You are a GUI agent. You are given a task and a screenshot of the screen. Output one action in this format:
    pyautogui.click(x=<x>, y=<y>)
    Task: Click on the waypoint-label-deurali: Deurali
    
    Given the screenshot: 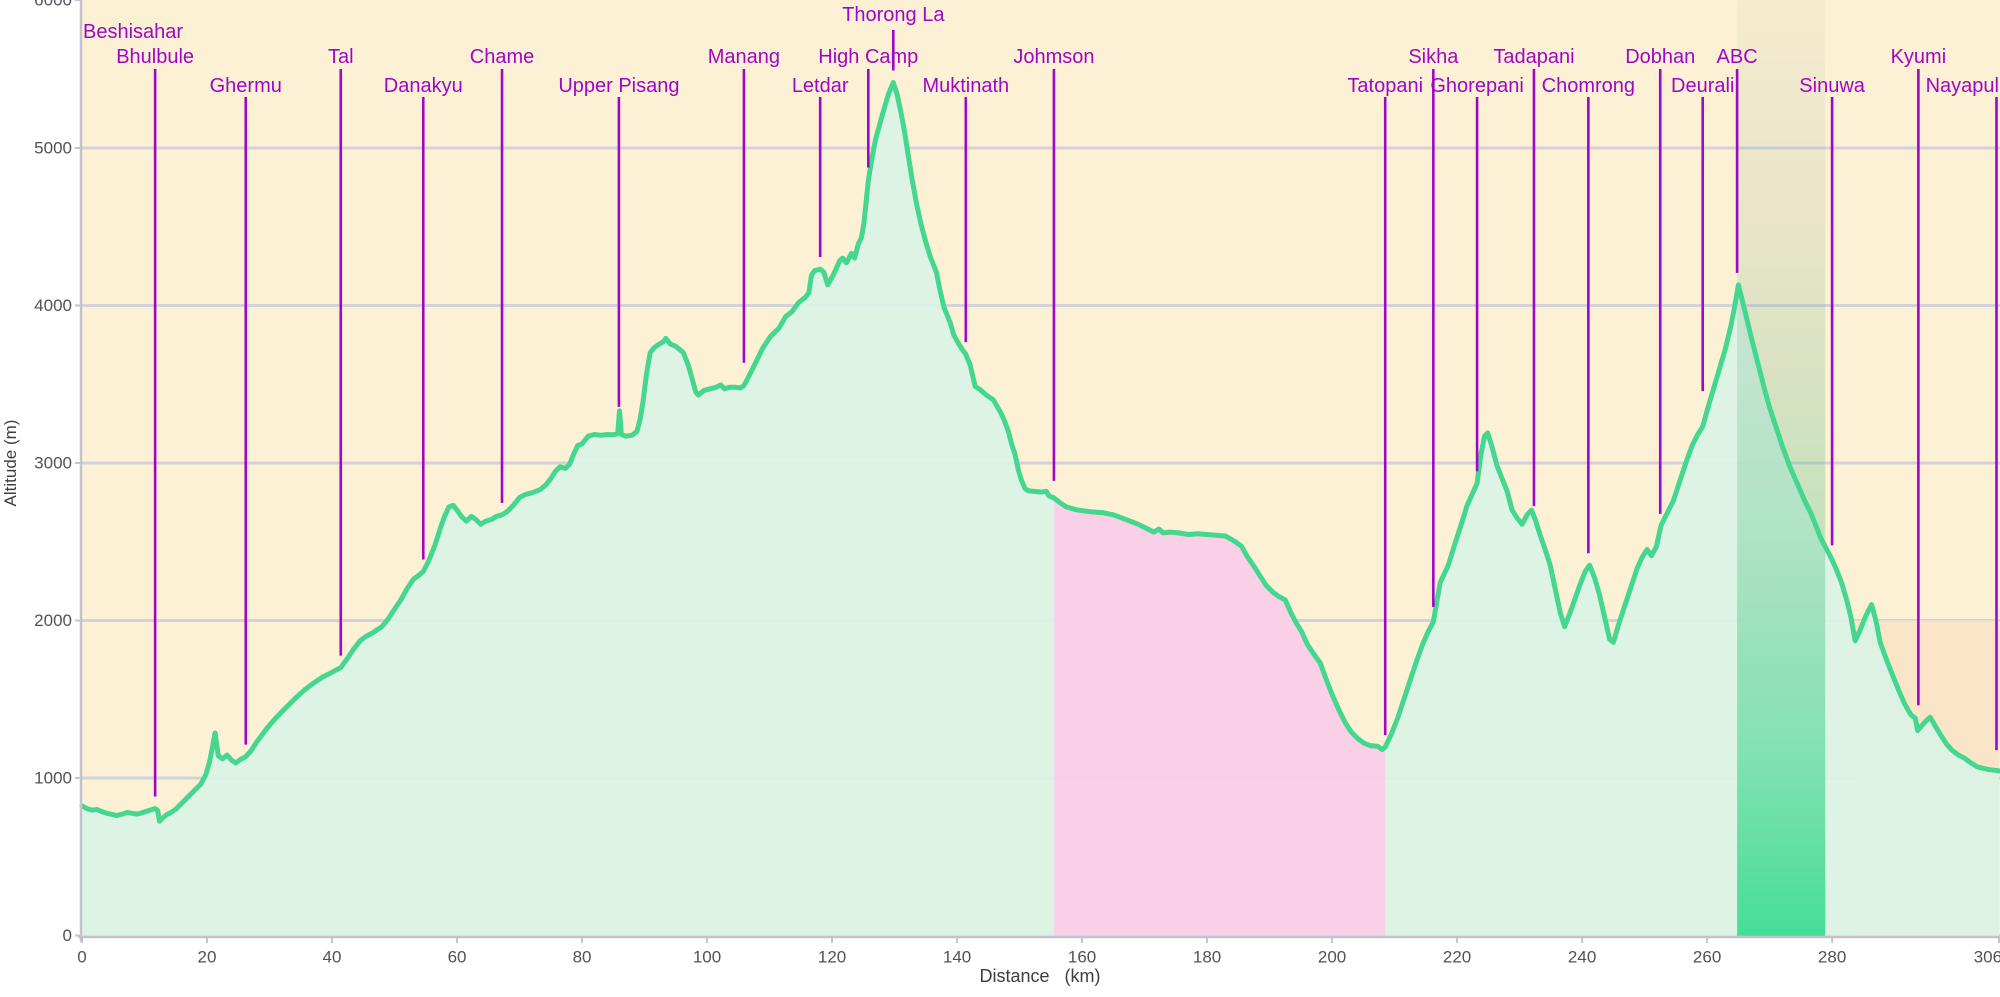 What is the action you would take?
    pyautogui.click(x=1702, y=86)
    